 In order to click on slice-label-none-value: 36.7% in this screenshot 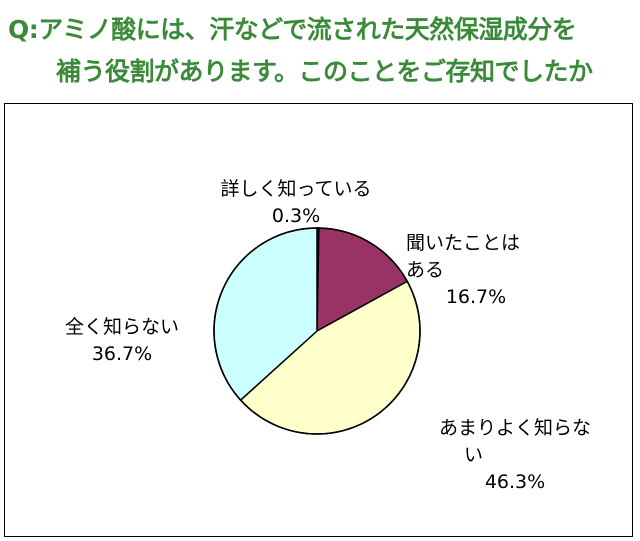, I will do `click(122, 354)`.